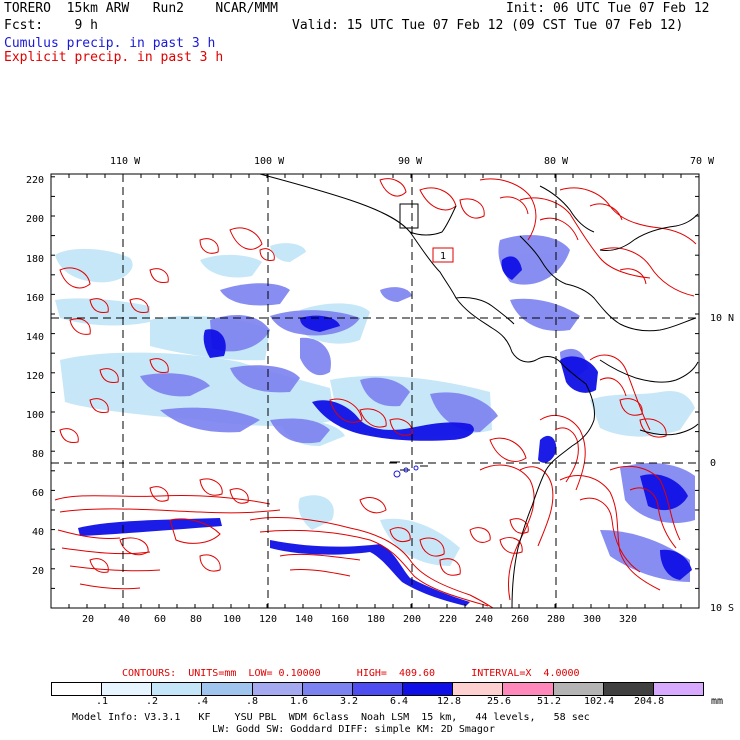  What do you see at coordinates (556, 161) in the screenshot?
I see `lon-label-80w: 80 W` at bounding box center [556, 161].